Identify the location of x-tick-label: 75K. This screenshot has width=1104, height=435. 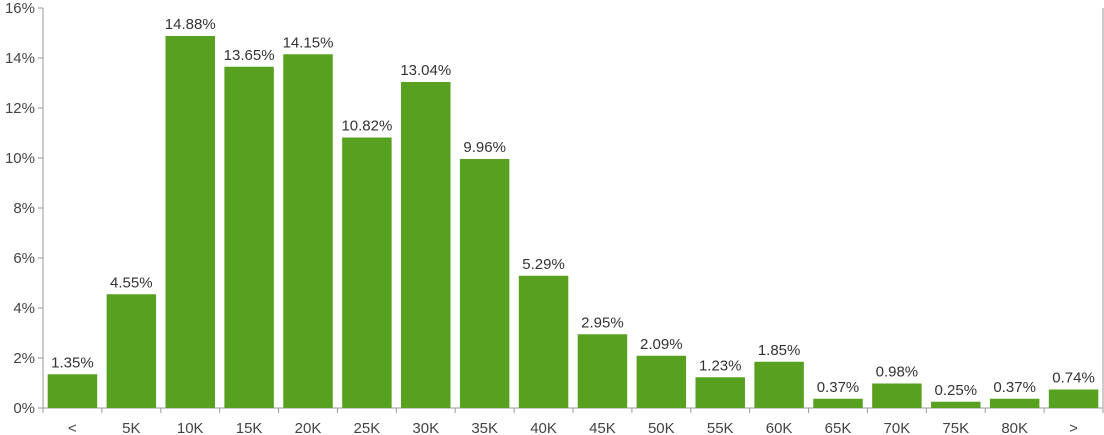
(955, 427).